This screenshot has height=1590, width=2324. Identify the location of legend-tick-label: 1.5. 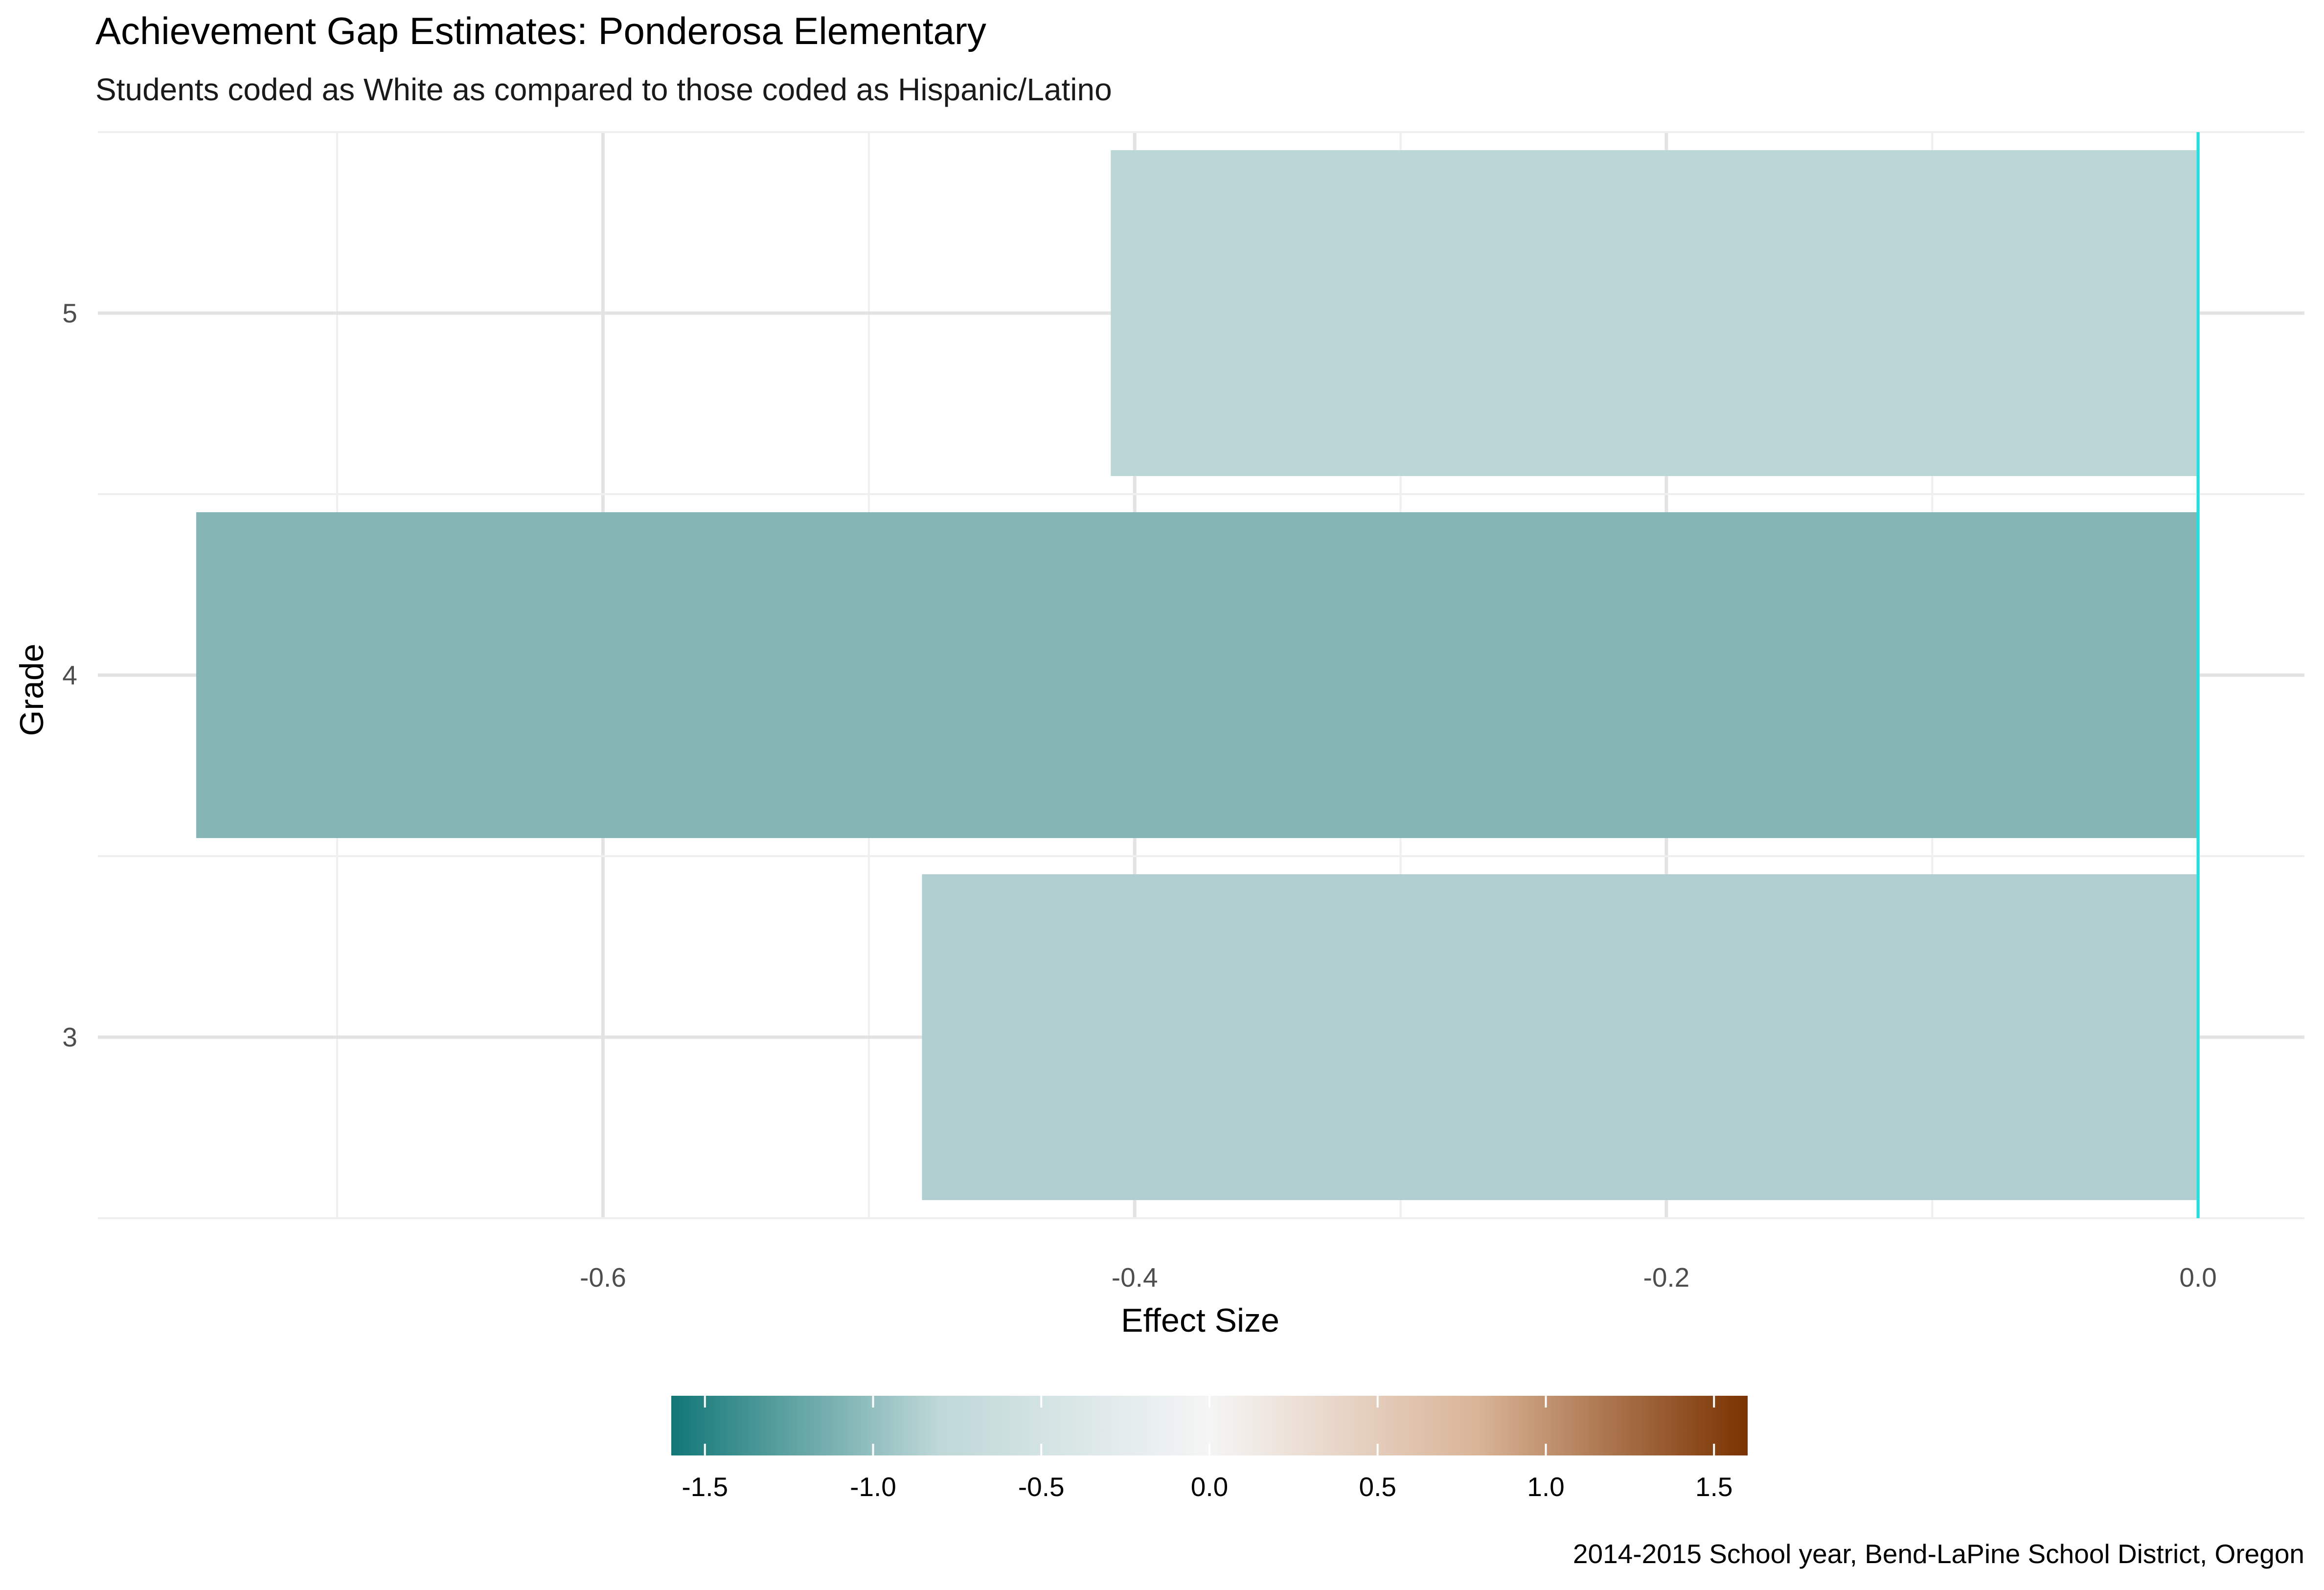
(1713, 1487).